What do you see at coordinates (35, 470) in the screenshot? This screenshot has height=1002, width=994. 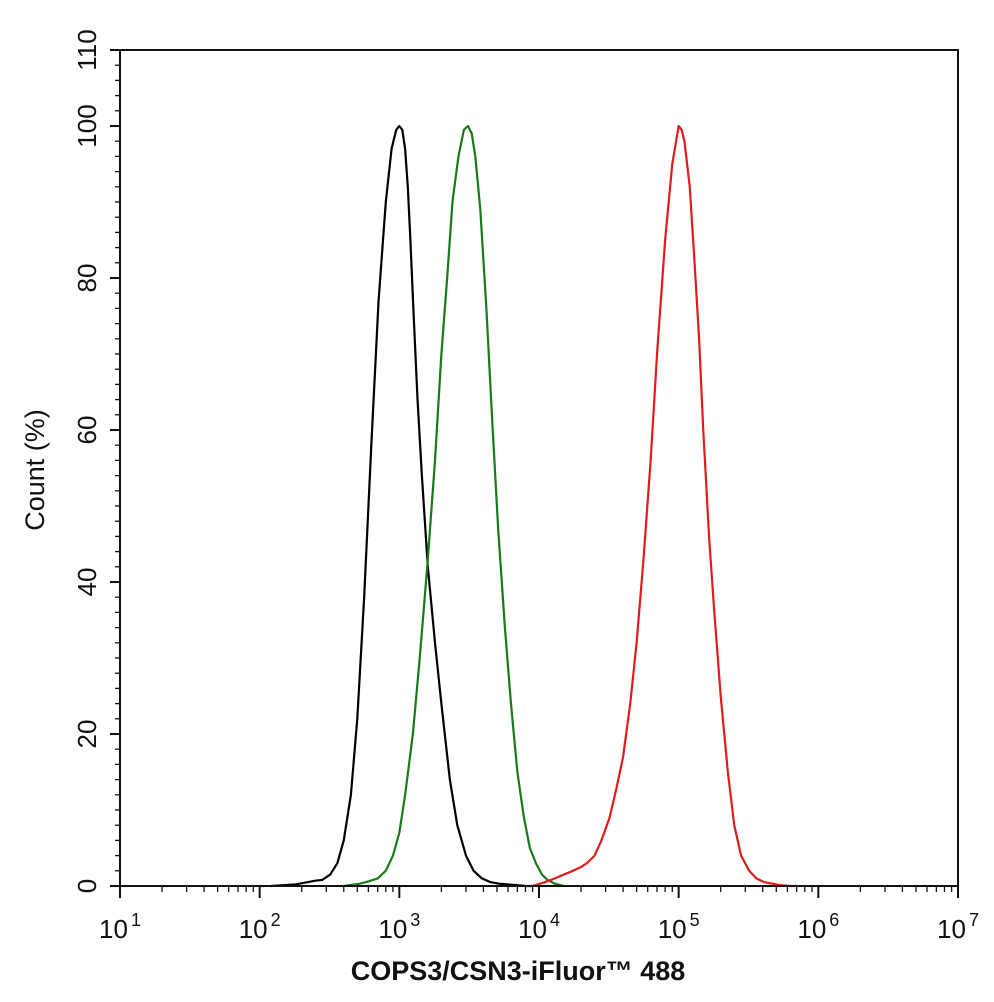 I see `y-axis-label: Count (%)` at bounding box center [35, 470].